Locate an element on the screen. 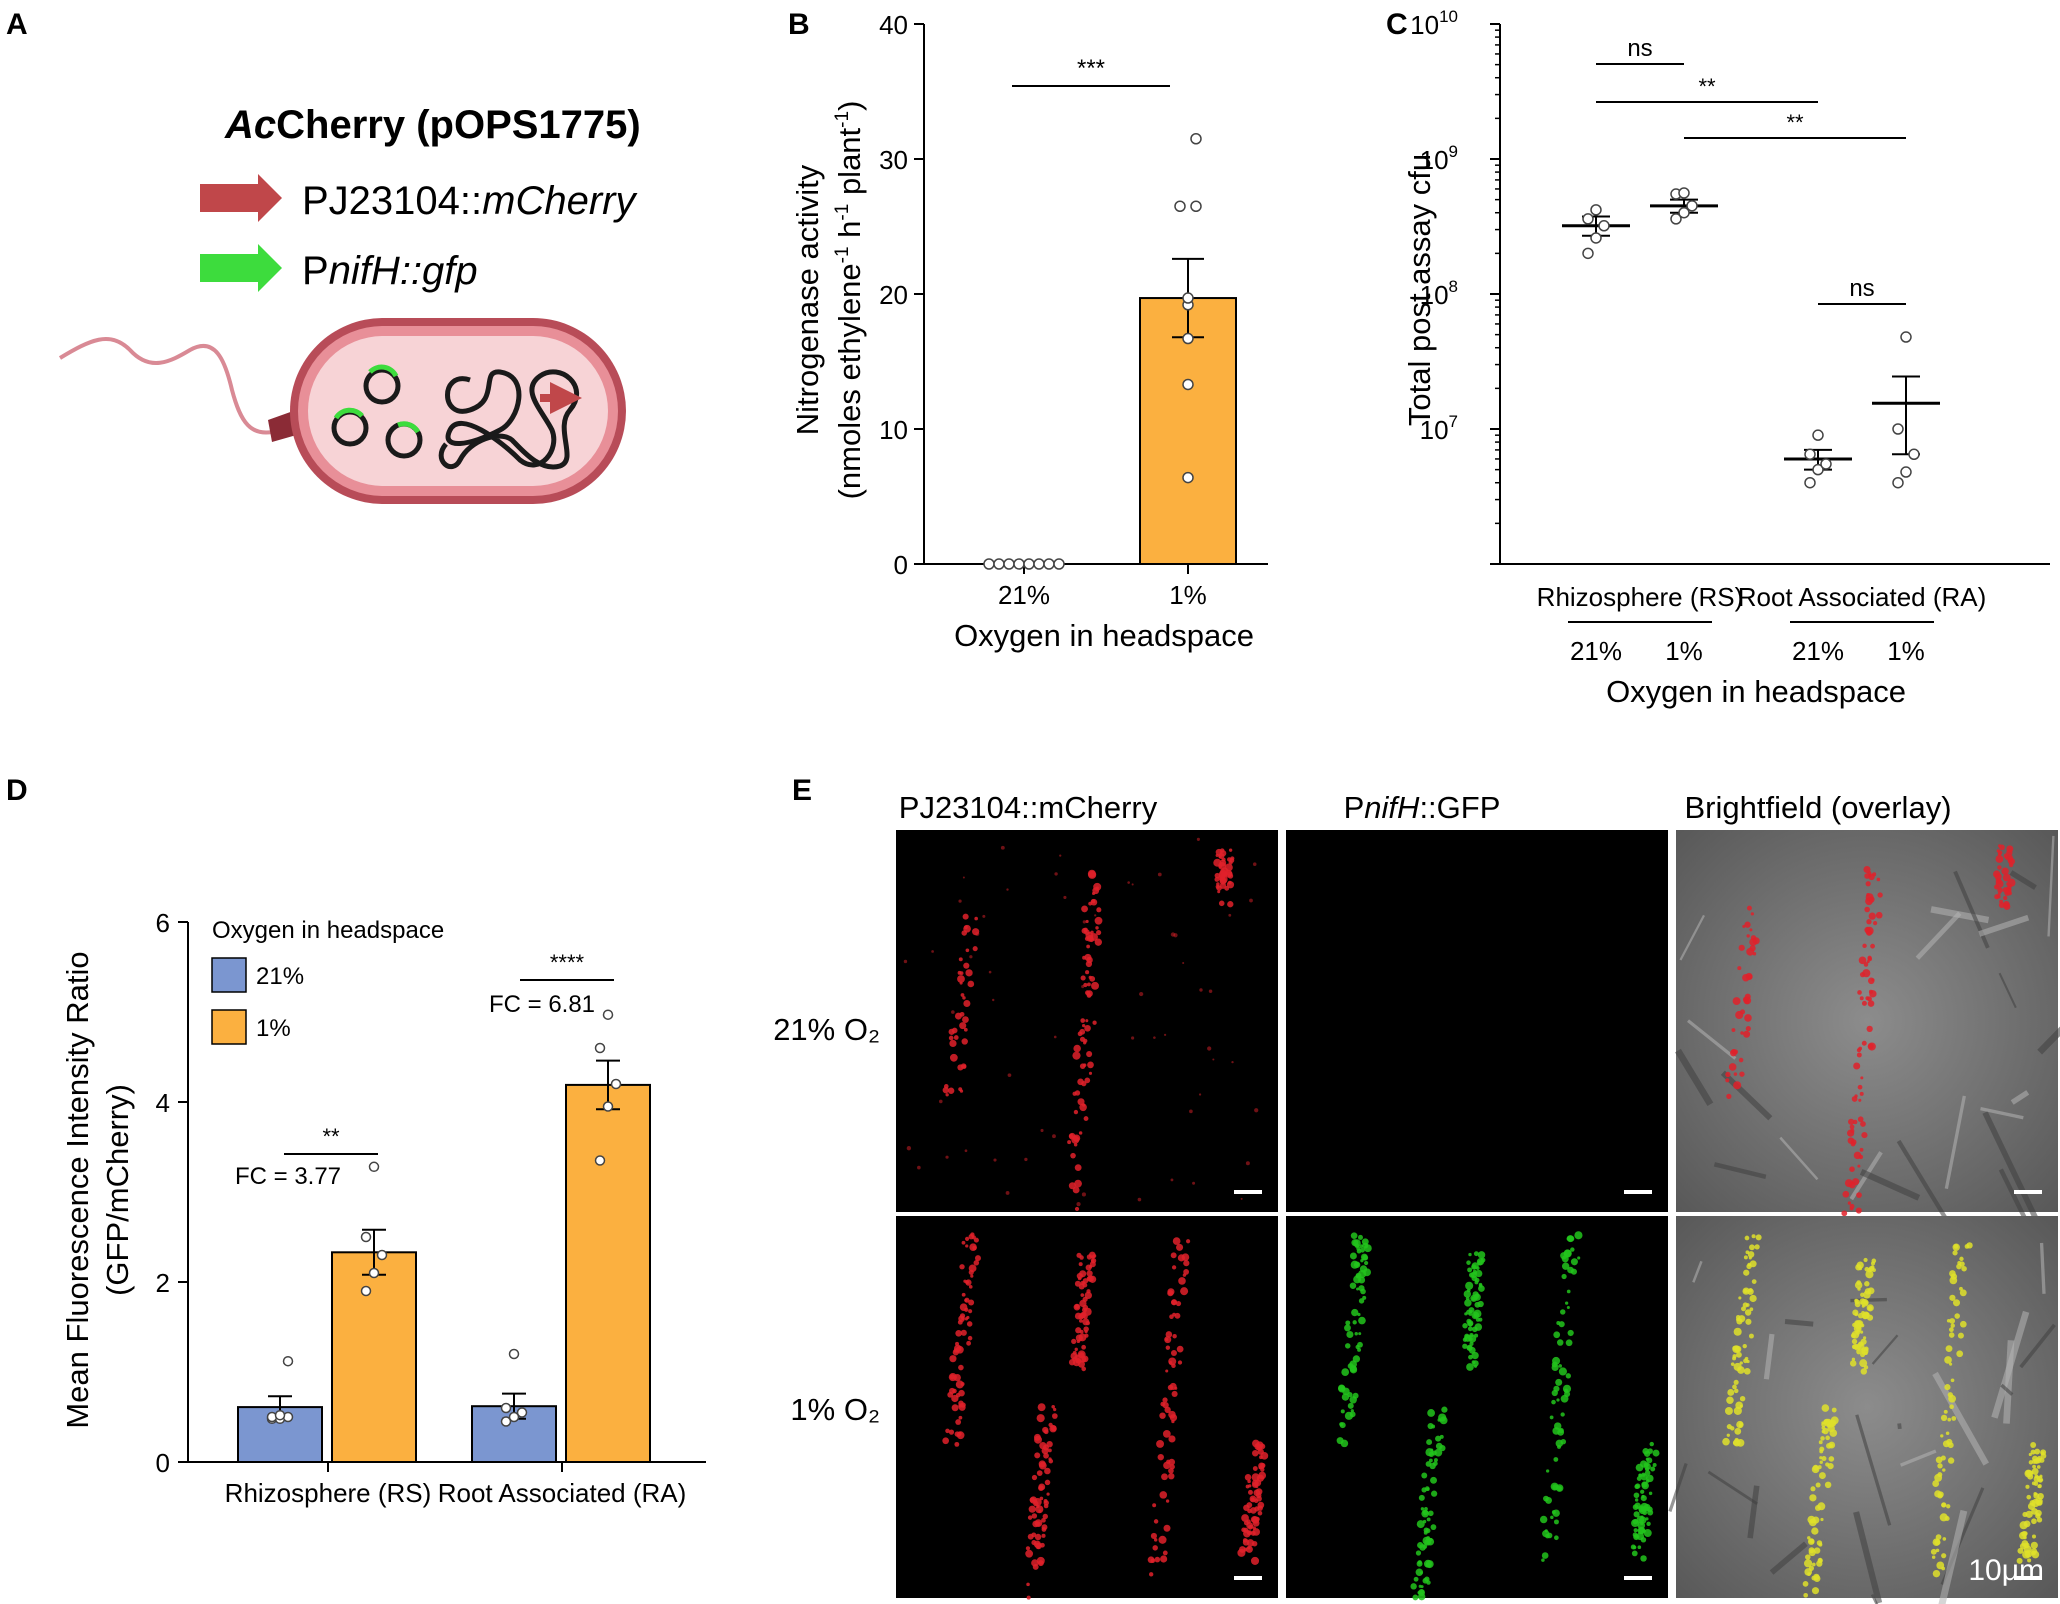 The height and width of the screenshot is (1604, 2060). x-tick-label: 21% is located at coordinates (1818, 651).